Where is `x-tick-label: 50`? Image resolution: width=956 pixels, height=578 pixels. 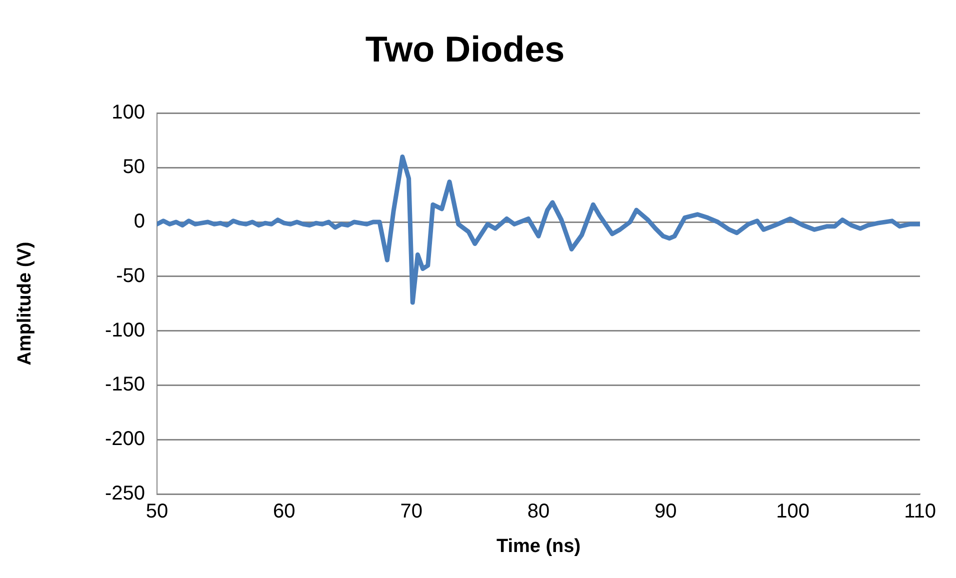
x-tick-label: 50 is located at coordinates (157, 511).